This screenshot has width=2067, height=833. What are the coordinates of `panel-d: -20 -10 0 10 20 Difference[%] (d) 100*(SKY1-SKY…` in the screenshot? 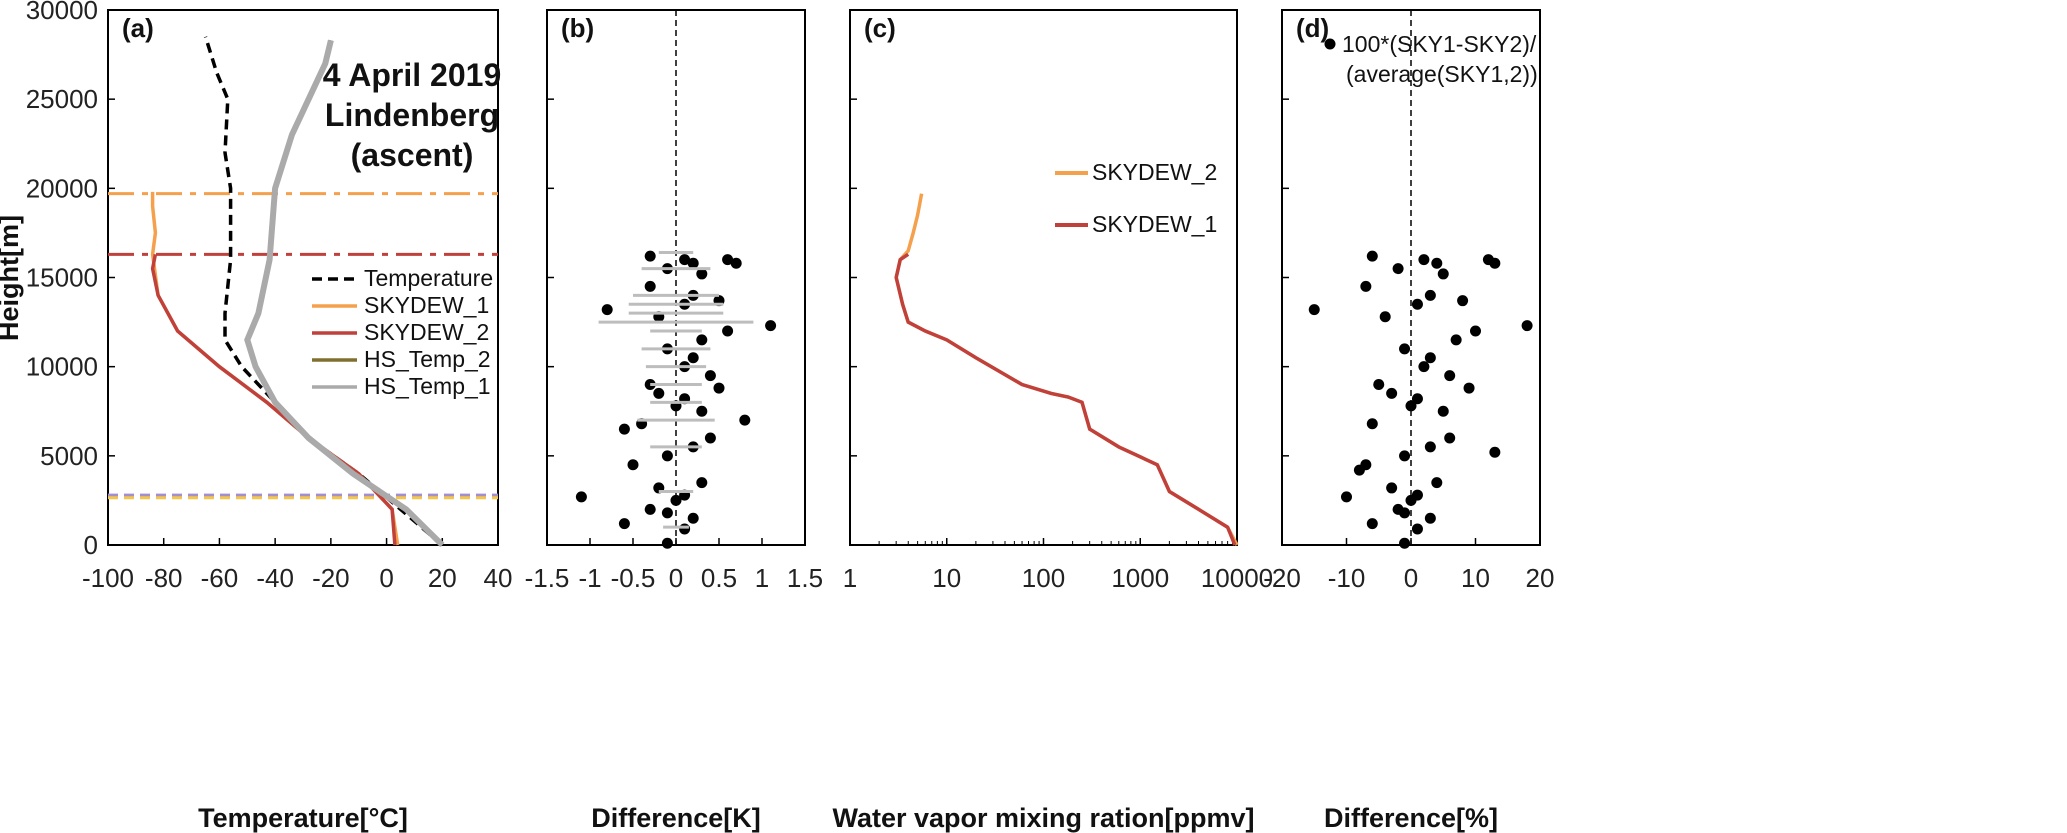 It's located at (1409, 421).